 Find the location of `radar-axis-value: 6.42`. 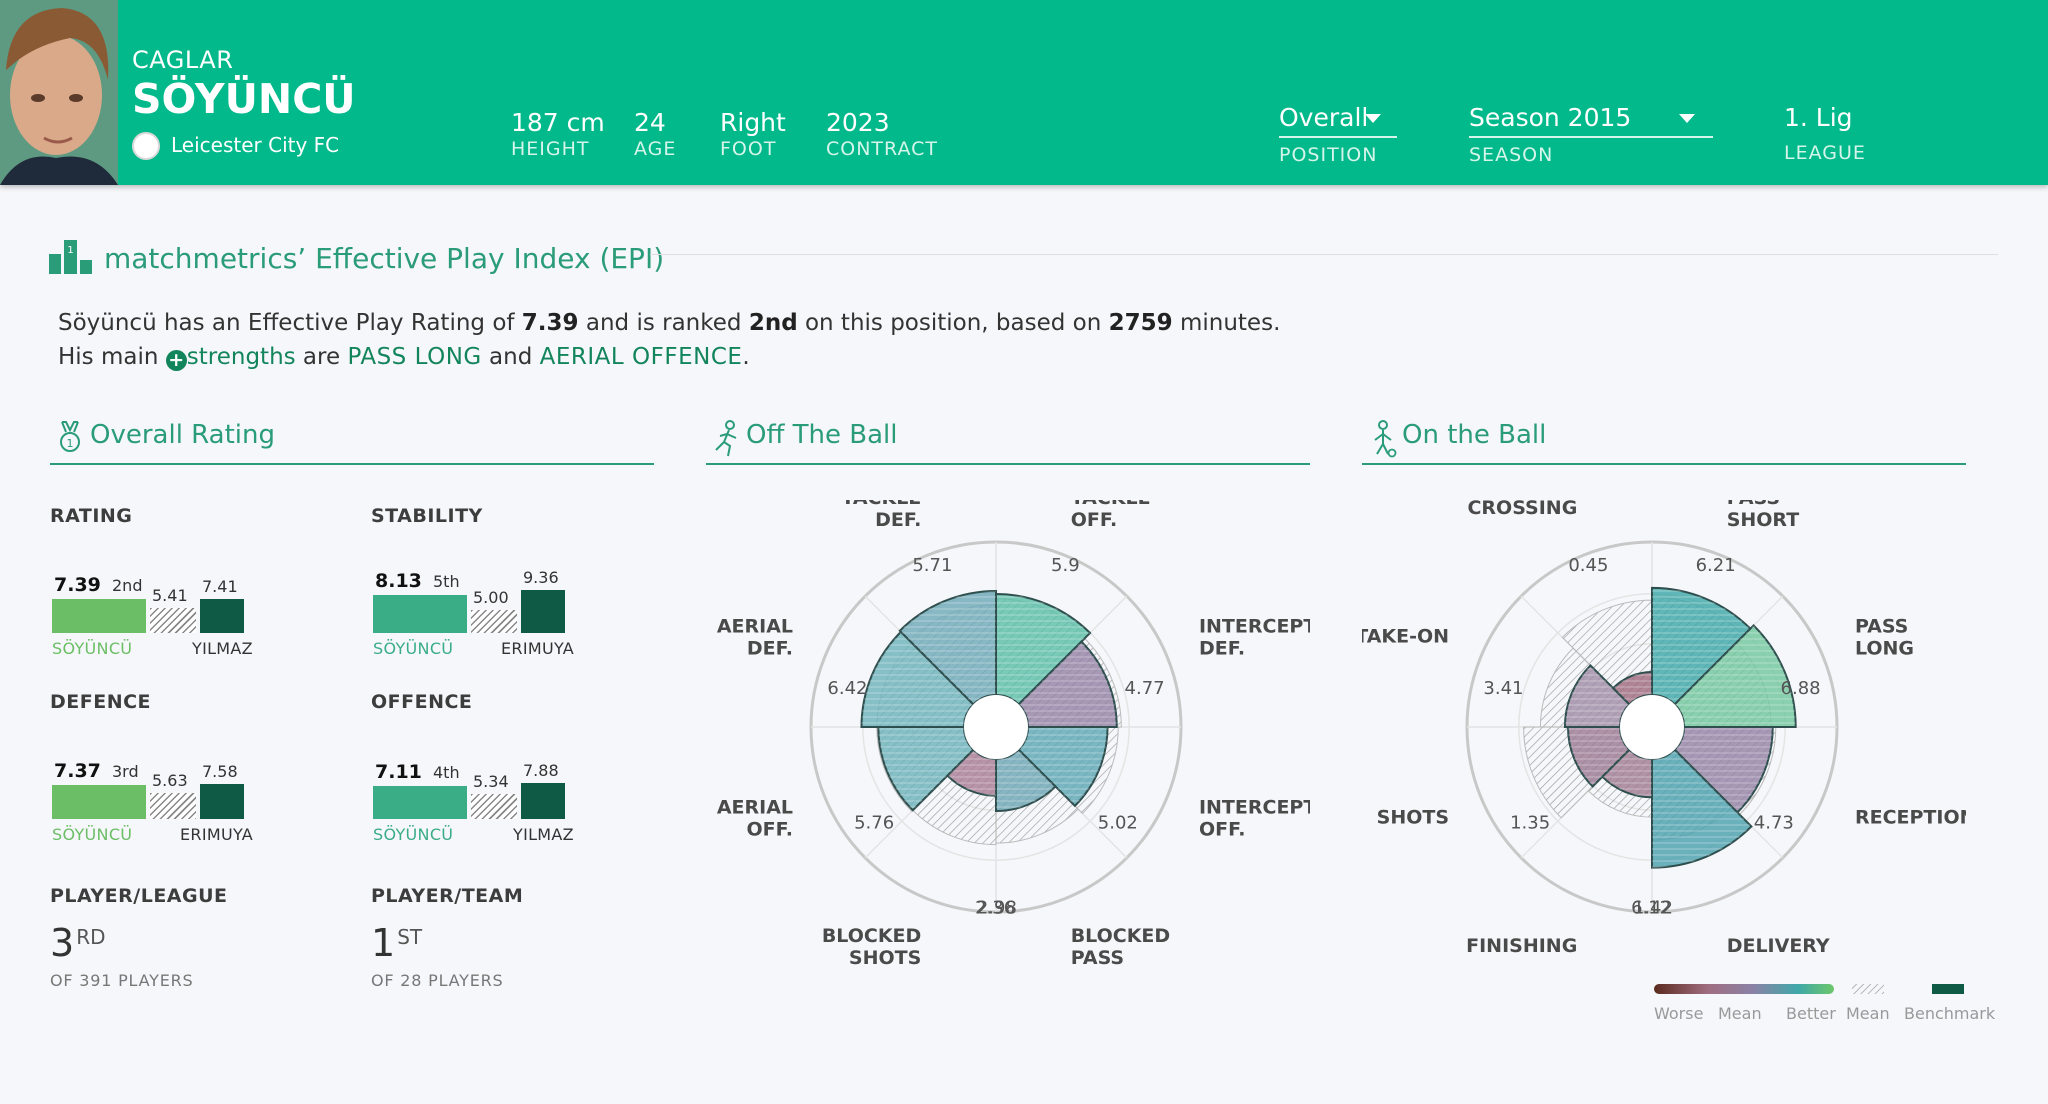

radar-axis-value: 6.42 is located at coordinates (847, 688).